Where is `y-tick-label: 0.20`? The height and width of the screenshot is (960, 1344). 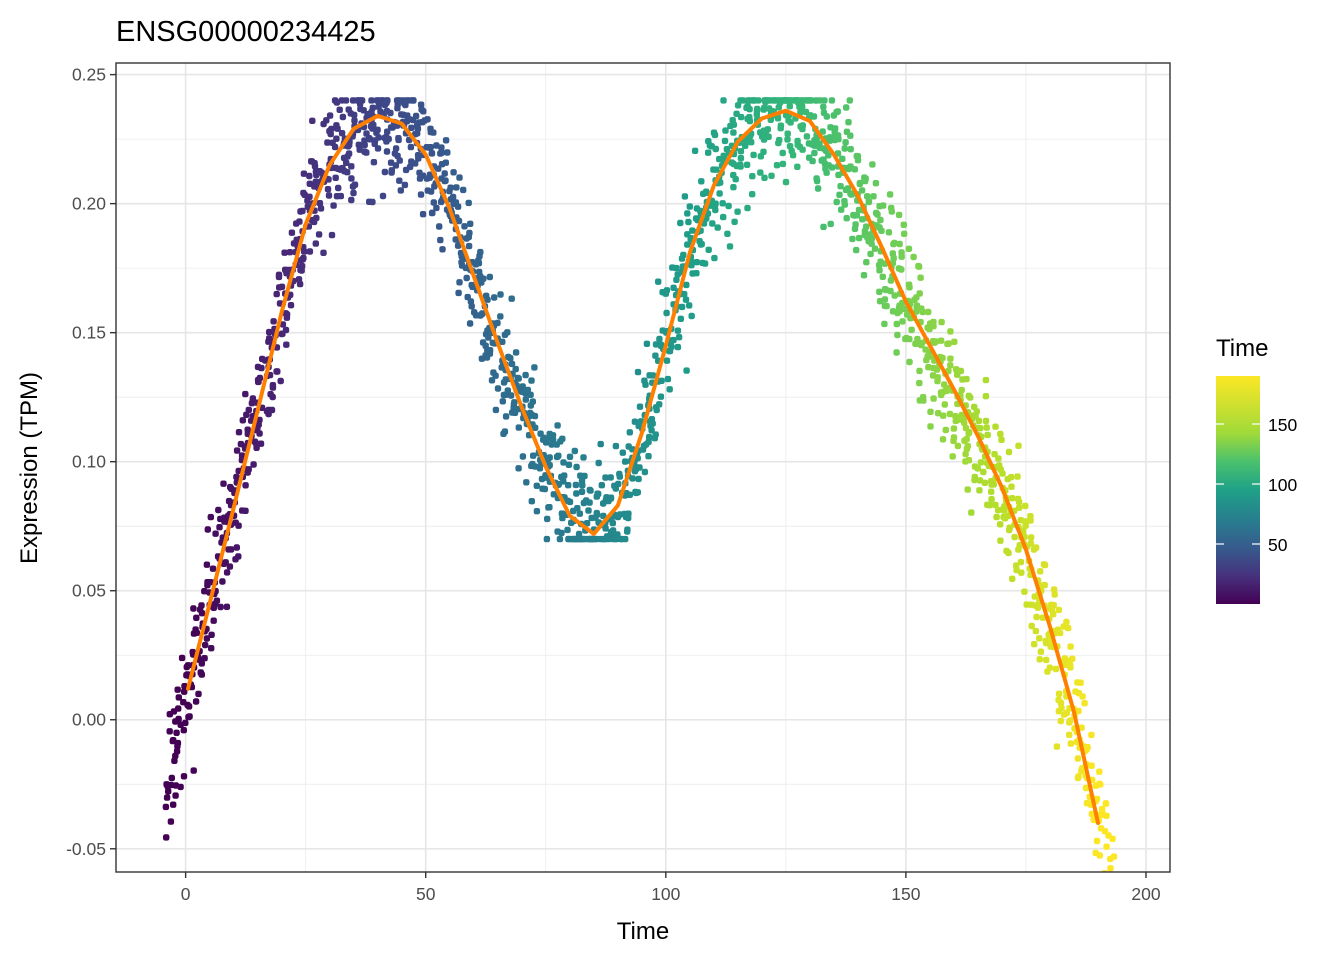 y-tick-label: 0.20 is located at coordinates (89, 204).